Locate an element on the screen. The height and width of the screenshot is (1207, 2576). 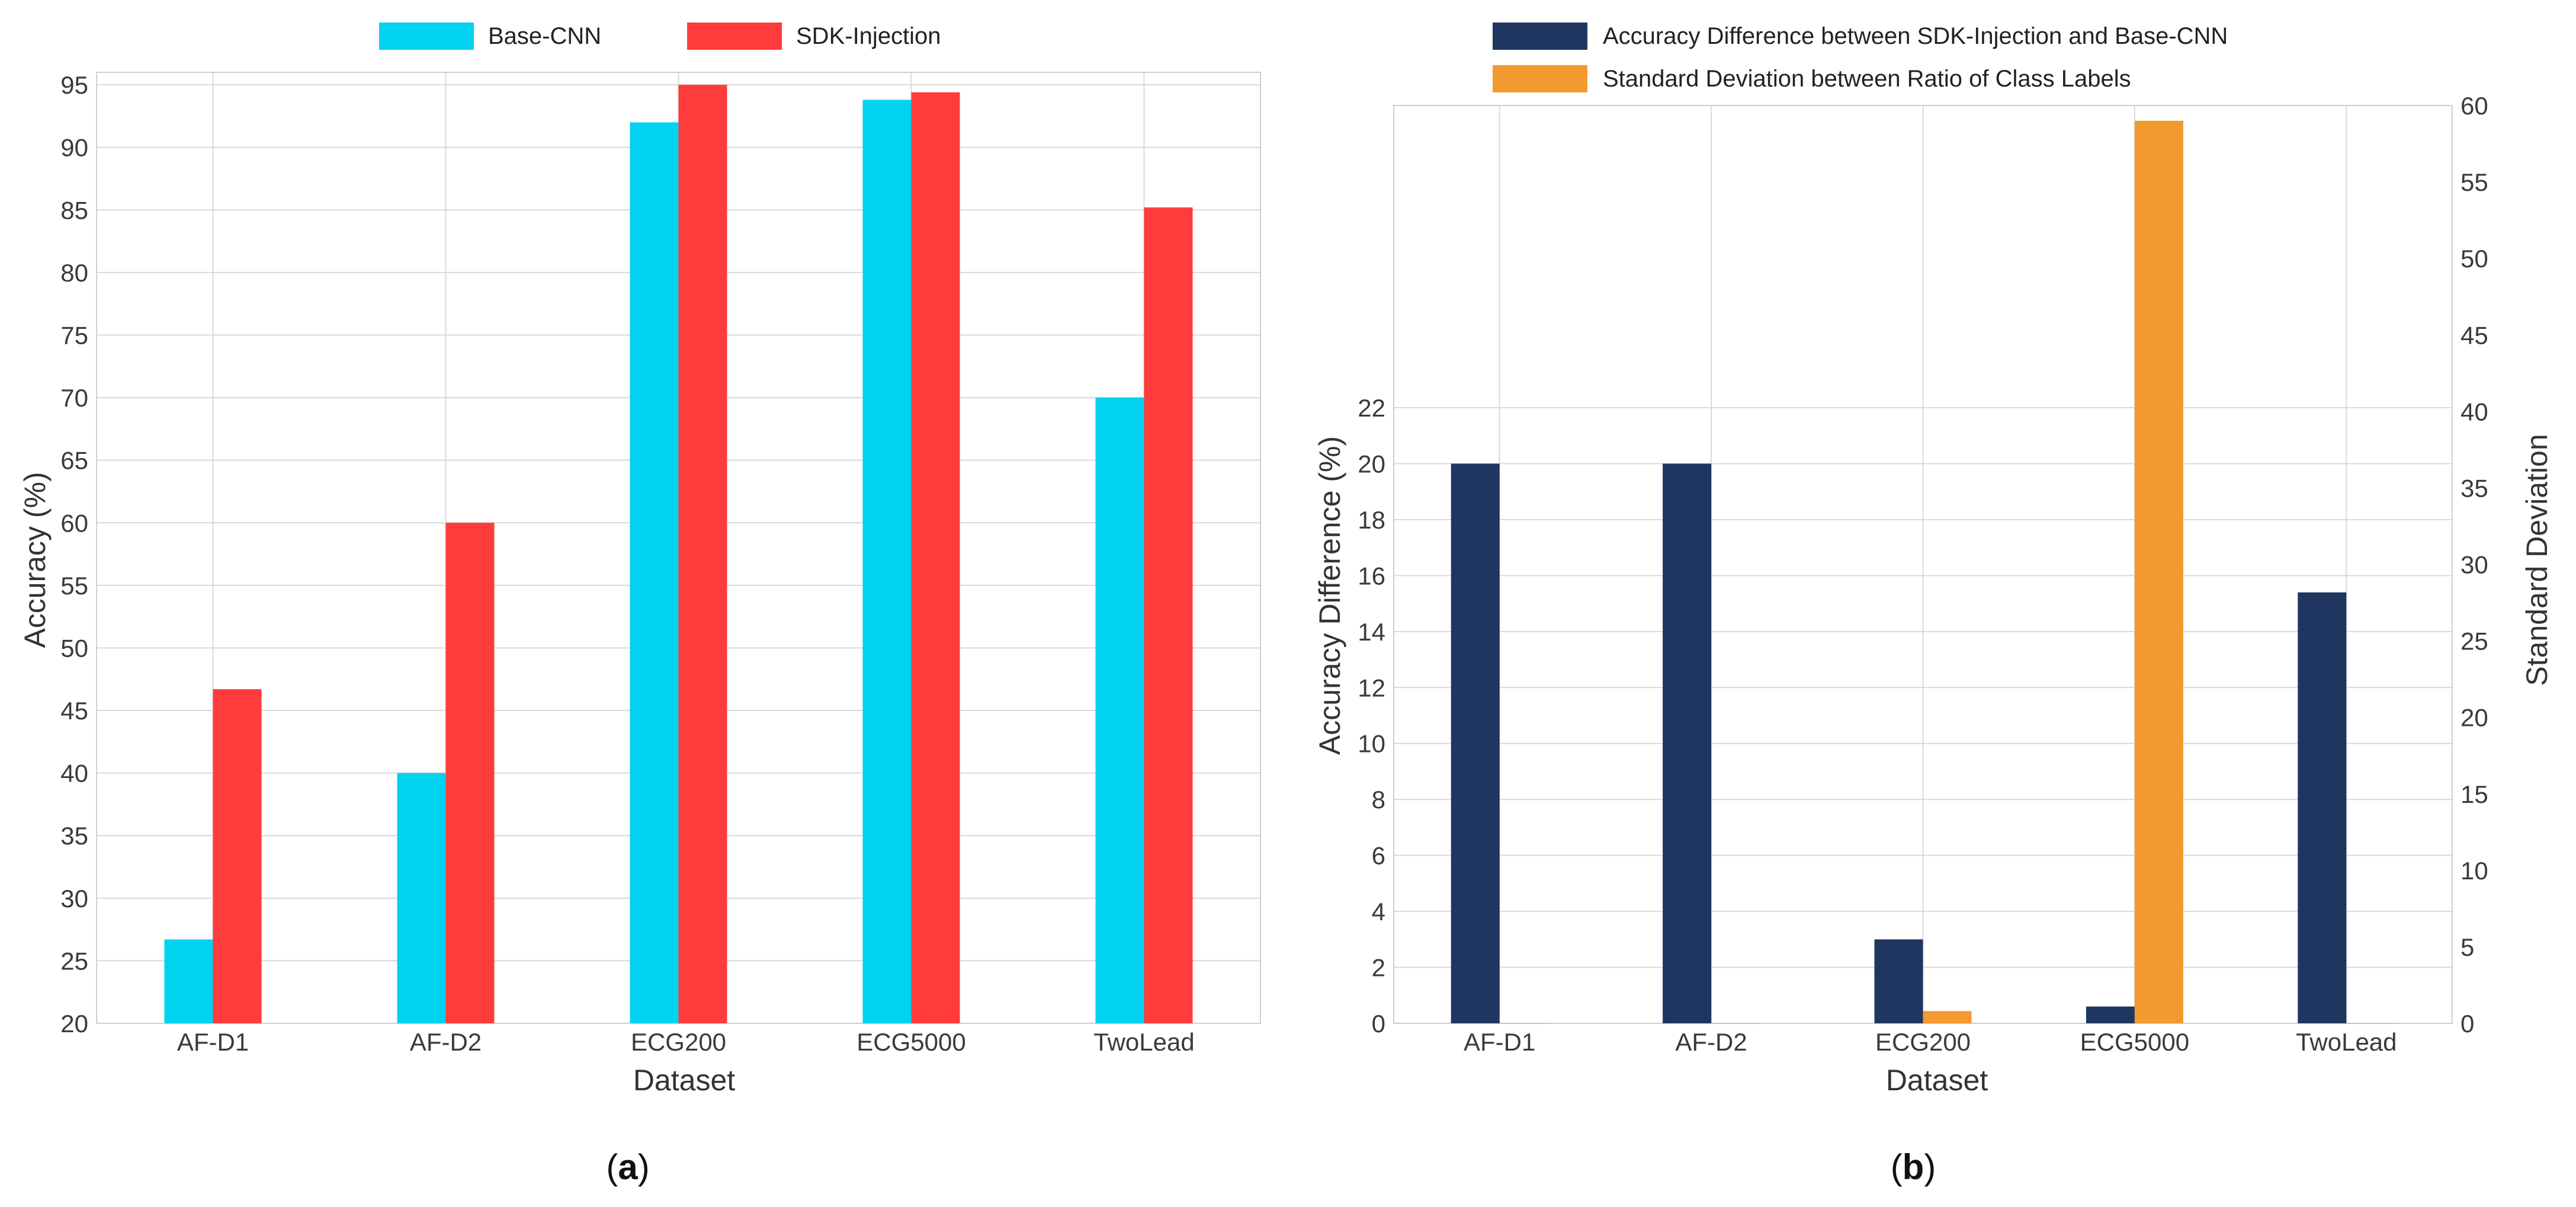
b-y2-tick-label: 30 is located at coordinates (2474, 565).